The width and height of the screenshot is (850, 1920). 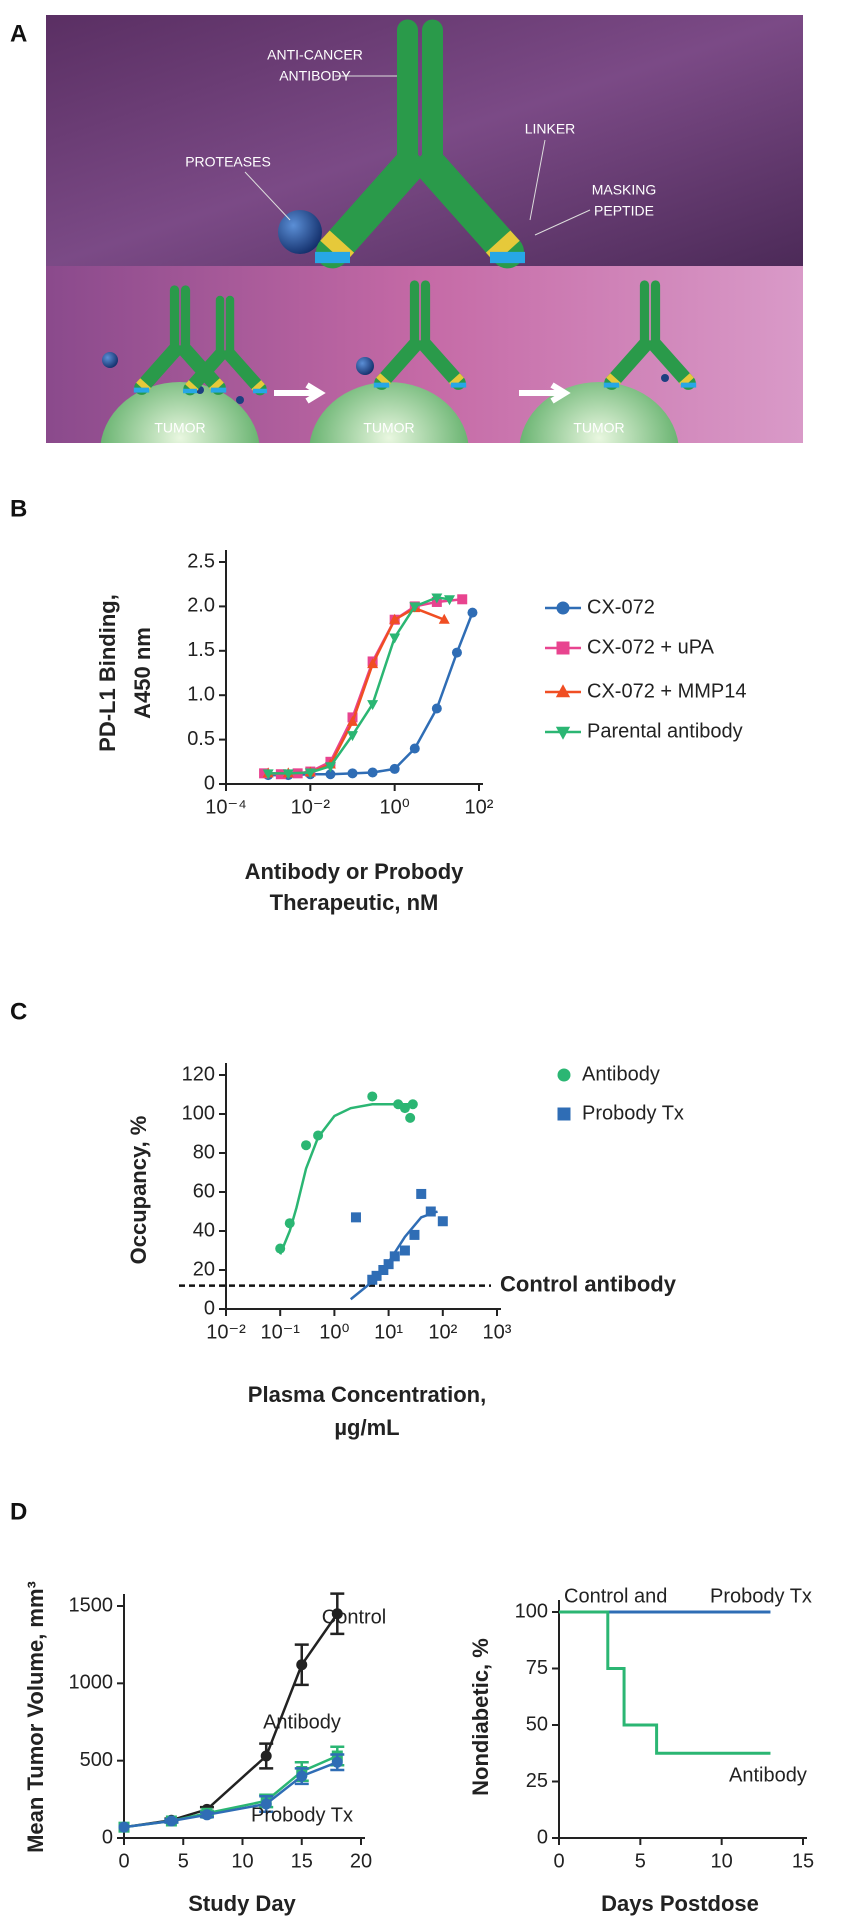 What do you see at coordinates (142, 673) in the screenshot?
I see `y-axis-title: A450 nm` at bounding box center [142, 673].